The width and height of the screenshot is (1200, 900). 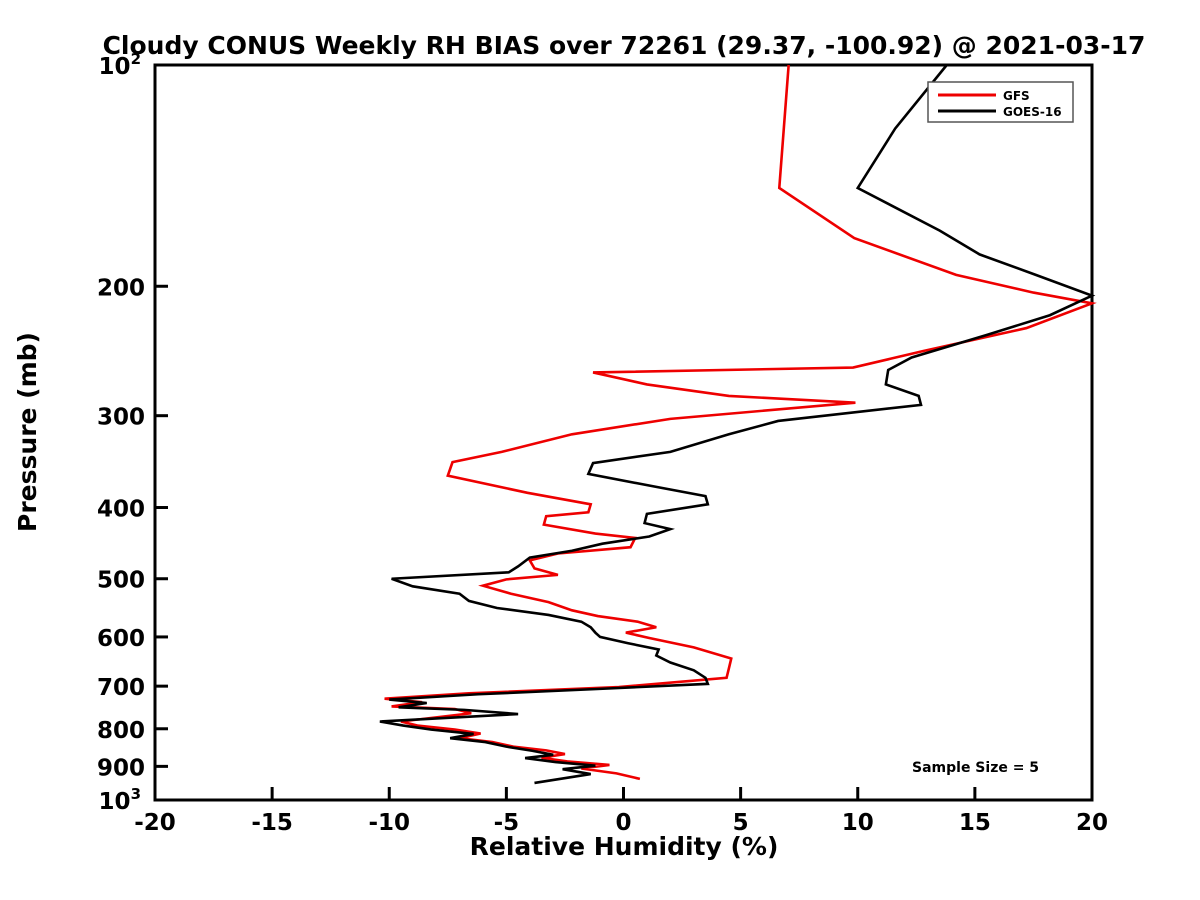 What do you see at coordinates (121, 688) in the screenshot?
I see `y-tick-label: 700` at bounding box center [121, 688].